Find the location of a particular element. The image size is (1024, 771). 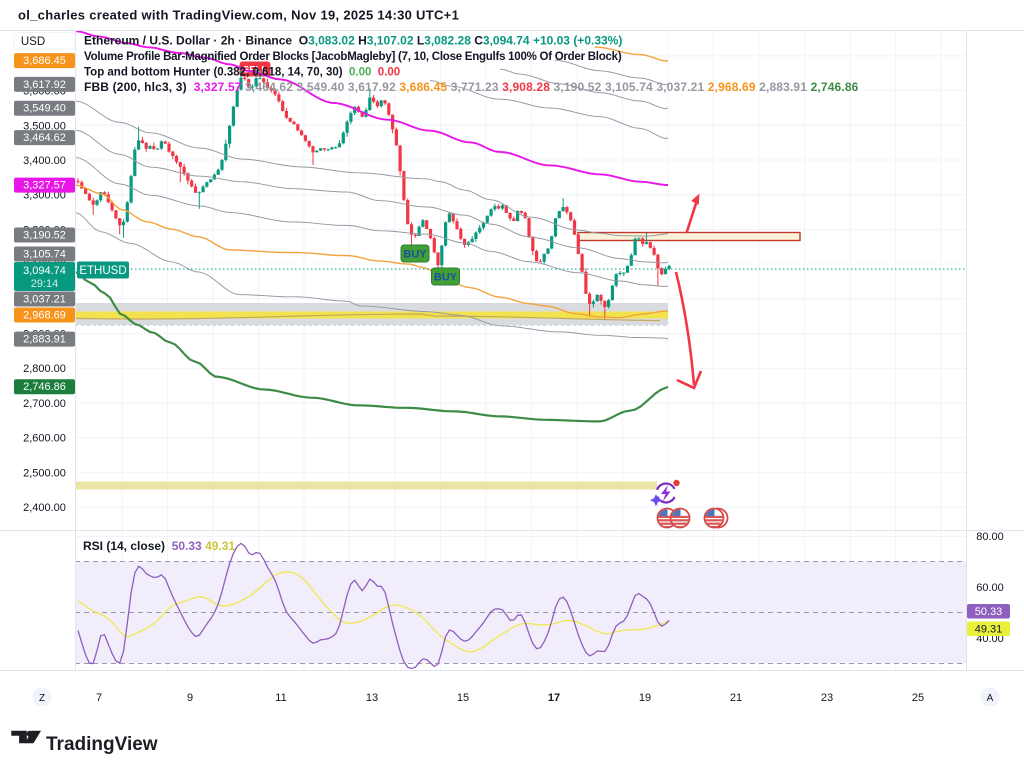

svg-text: USD is located at coordinates (33, 42).